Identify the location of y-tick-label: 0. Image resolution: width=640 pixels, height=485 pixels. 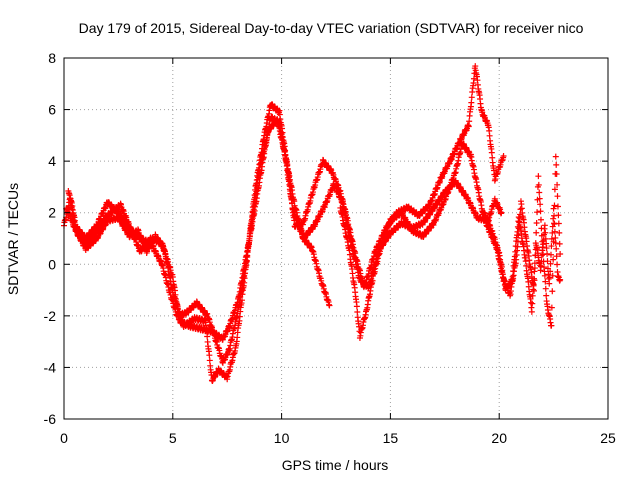
(52, 264).